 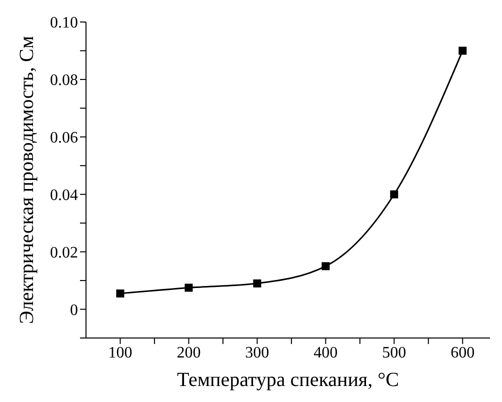 What do you see at coordinates (27, 180) in the screenshot?
I see `y-axis-title: Электрическая проводимость, См` at bounding box center [27, 180].